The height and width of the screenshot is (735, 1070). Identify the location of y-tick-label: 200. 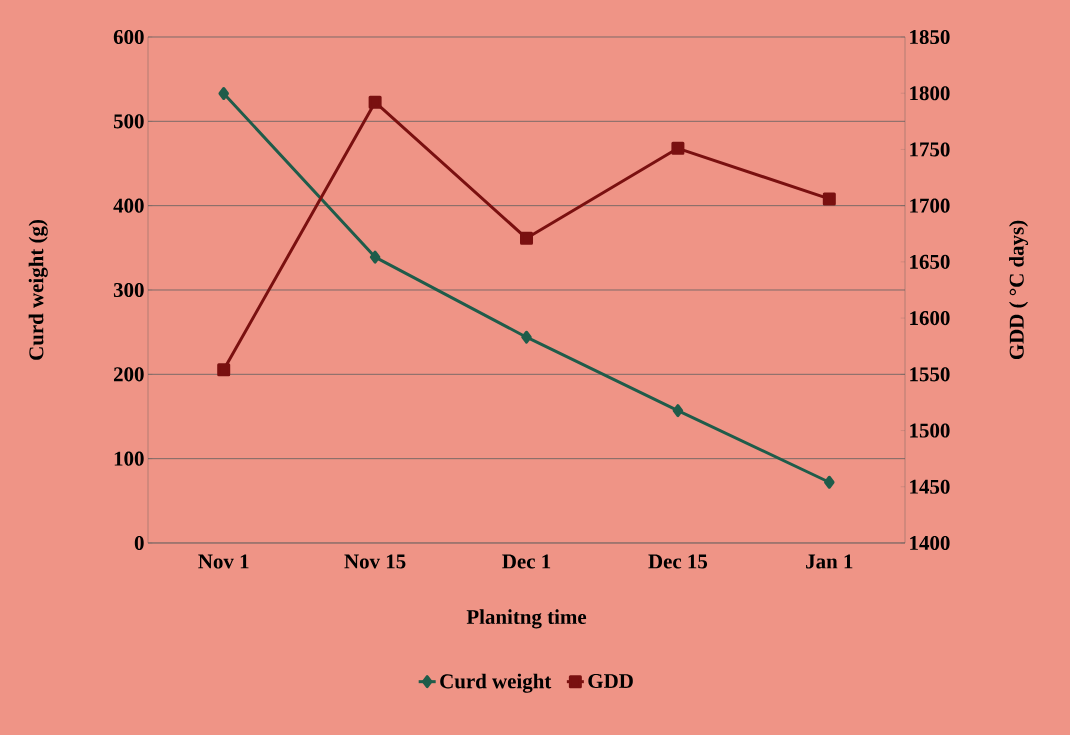
(128, 374).